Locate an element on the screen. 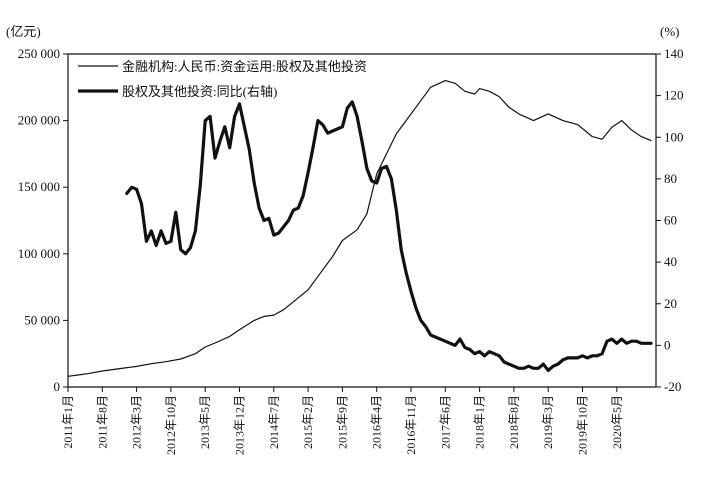  x-tick-label: 2018年1月 is located at coordinates (480, 422).